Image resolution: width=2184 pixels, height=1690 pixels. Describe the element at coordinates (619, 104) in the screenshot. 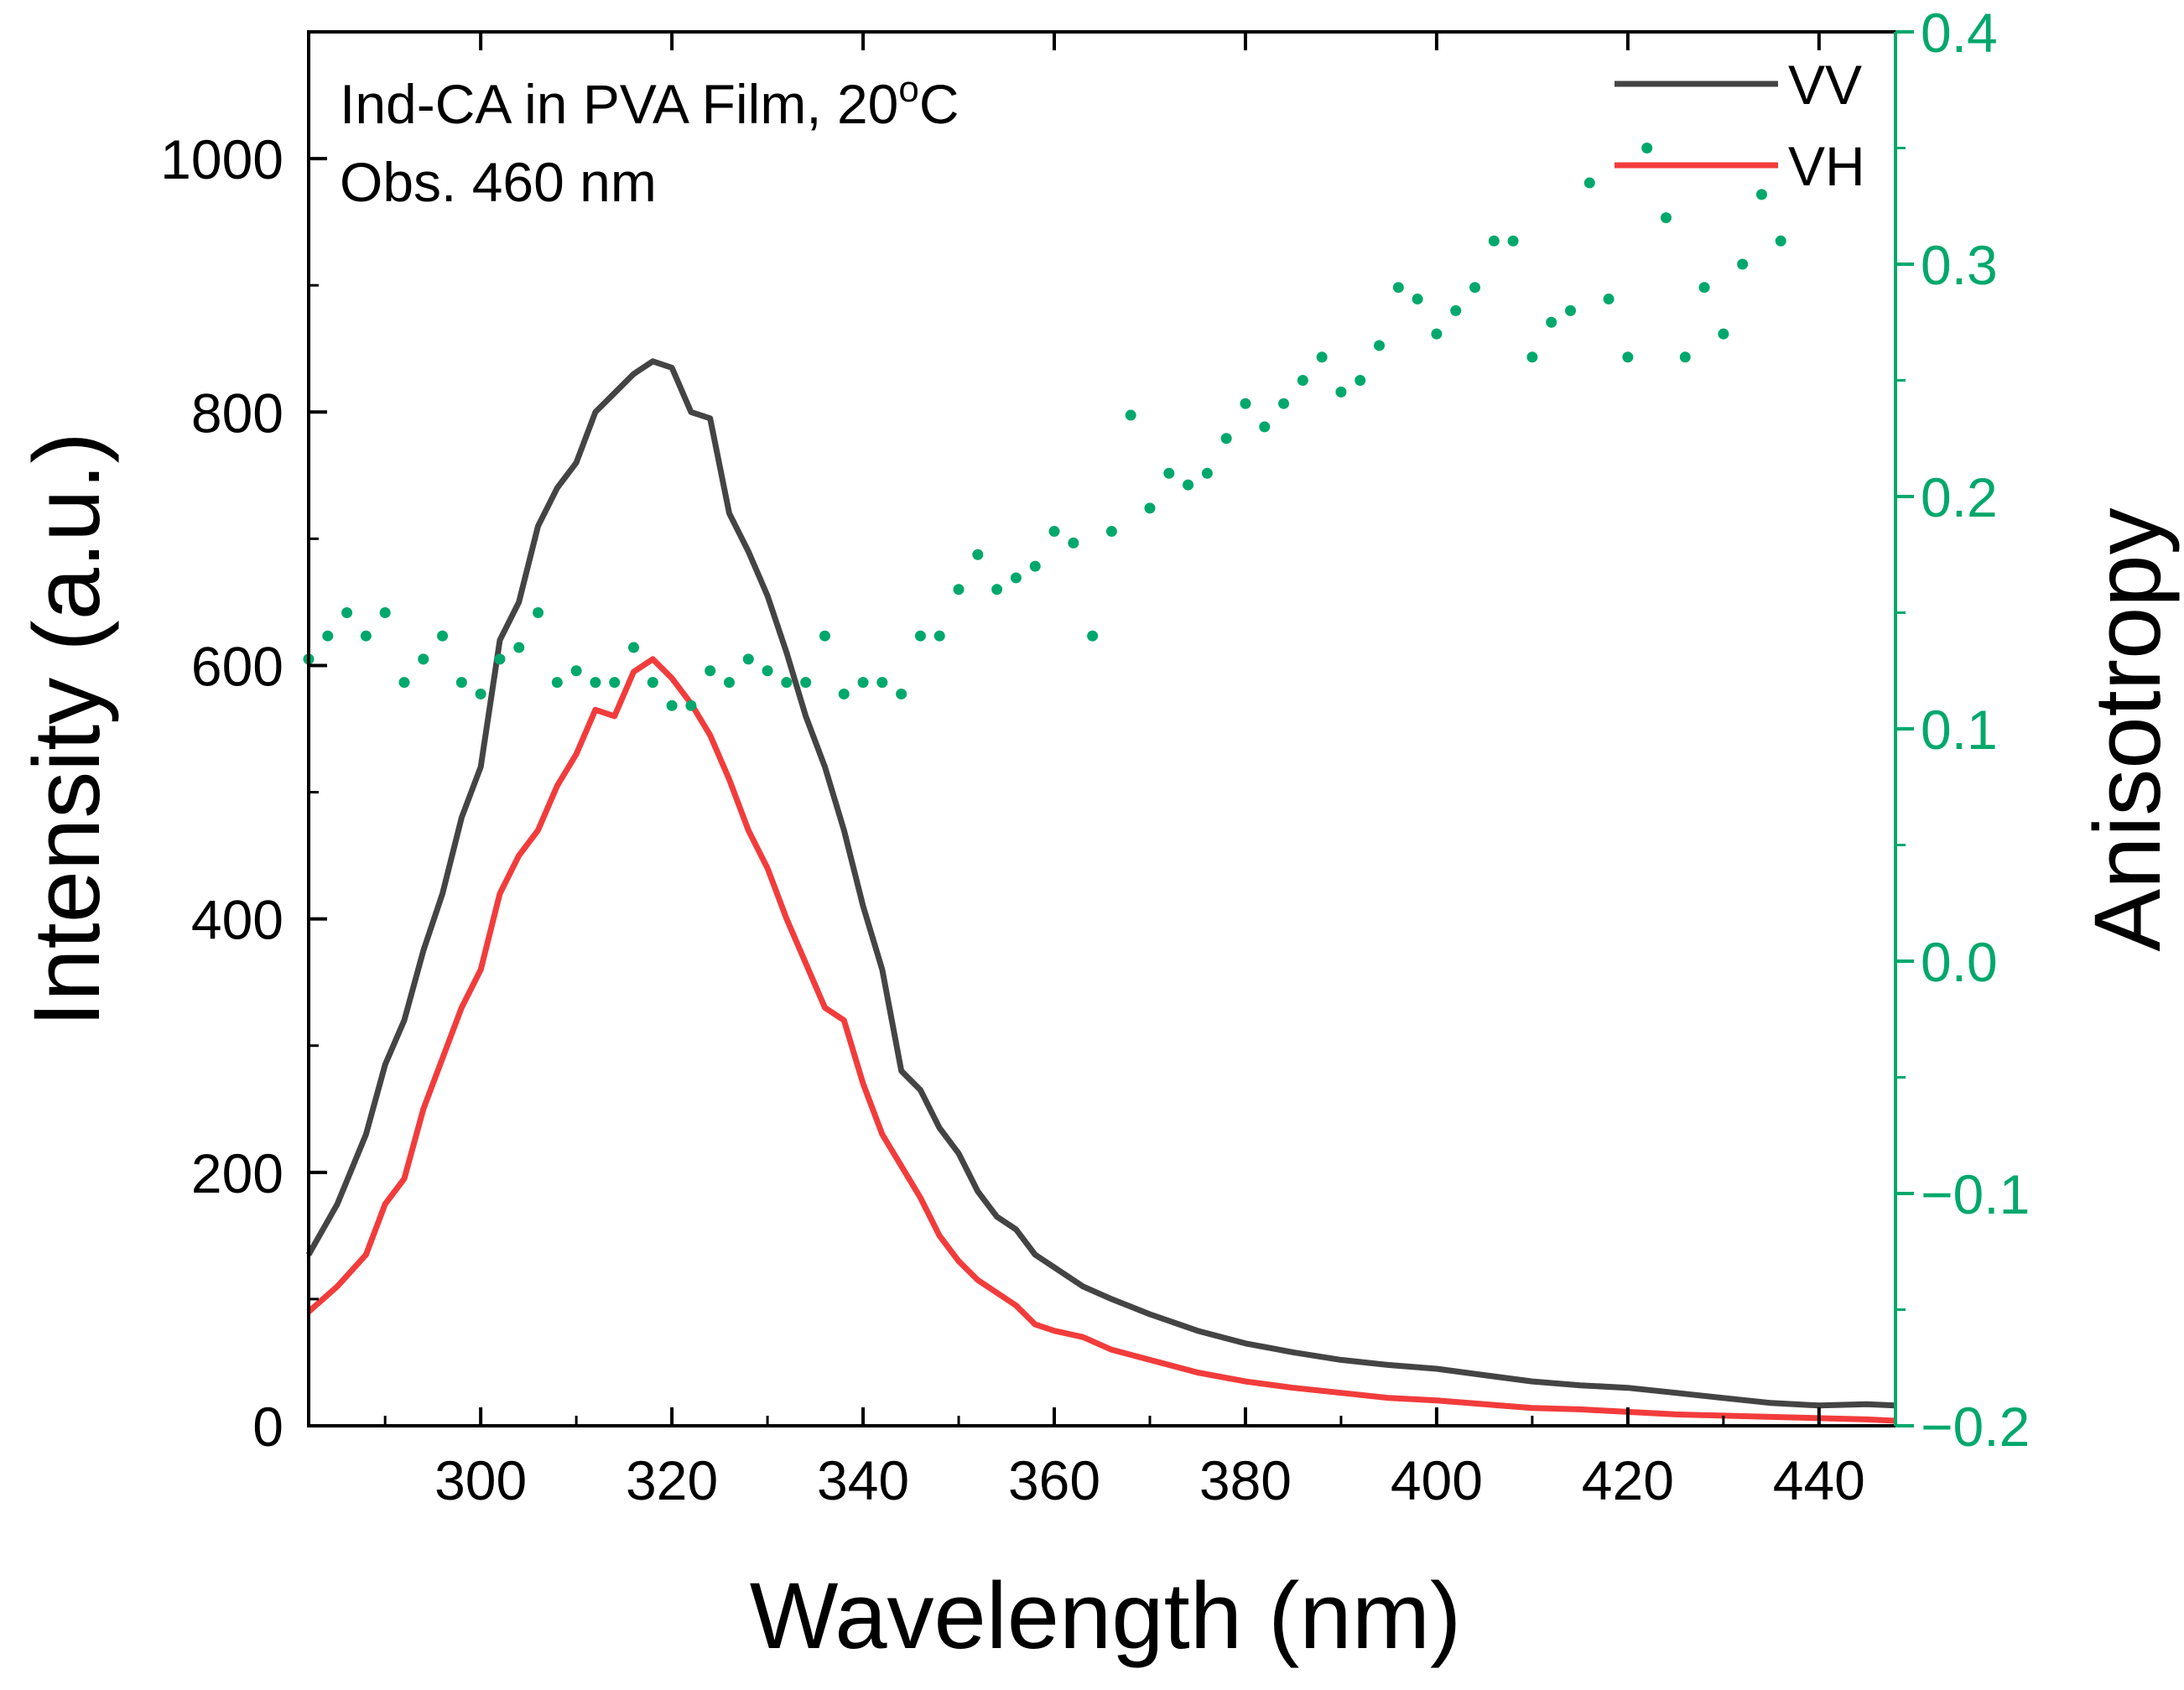

I see `annotation-text: Ind-CA in PVA Film, 20` at that location.